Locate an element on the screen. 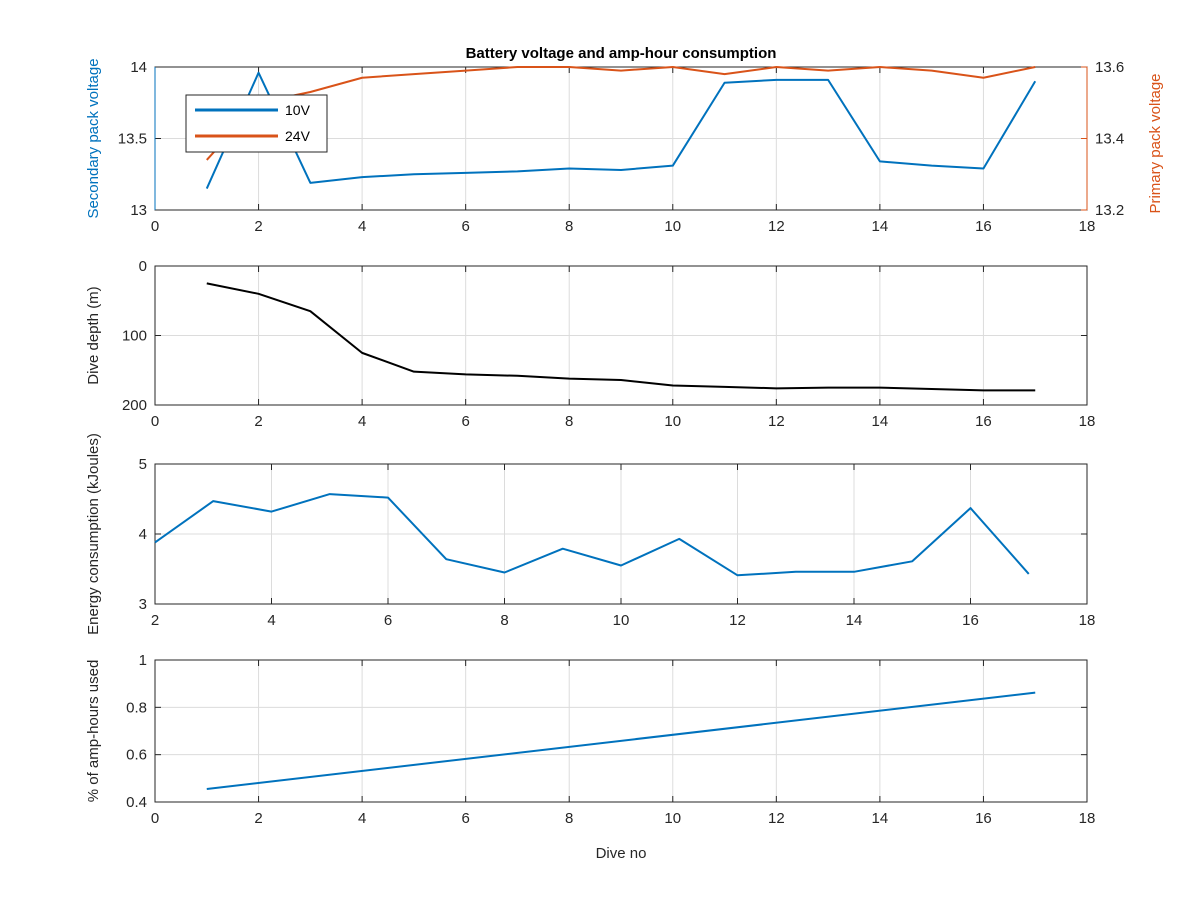 This screenshot has height=900, width=1200. y-tick-label: 1 is located at coordinates (143, 660).